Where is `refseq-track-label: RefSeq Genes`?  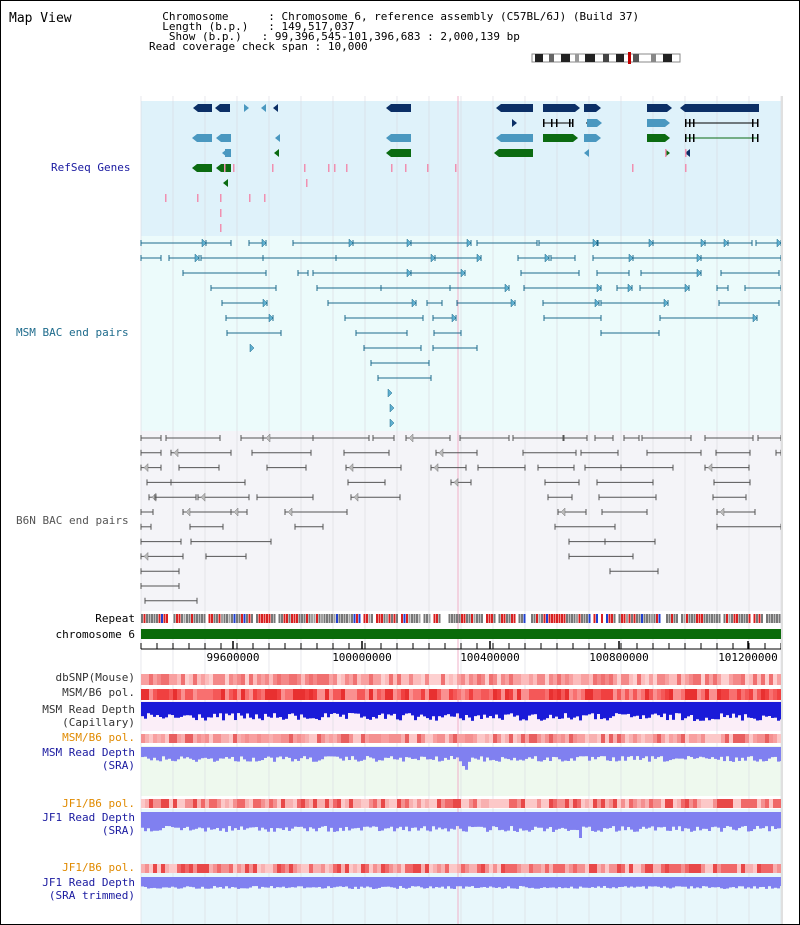
refseq-track-label: RefSeq Genes is located at coordinates (91, 167).